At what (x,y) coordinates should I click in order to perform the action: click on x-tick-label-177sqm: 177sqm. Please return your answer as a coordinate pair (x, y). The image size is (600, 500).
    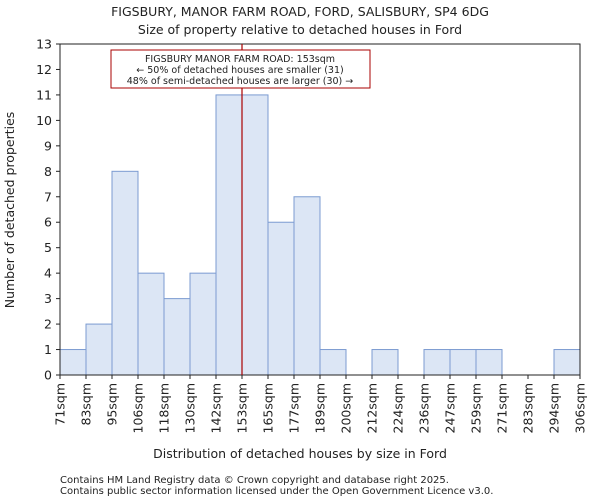
    Looking at the image, I should click on (294, 408).